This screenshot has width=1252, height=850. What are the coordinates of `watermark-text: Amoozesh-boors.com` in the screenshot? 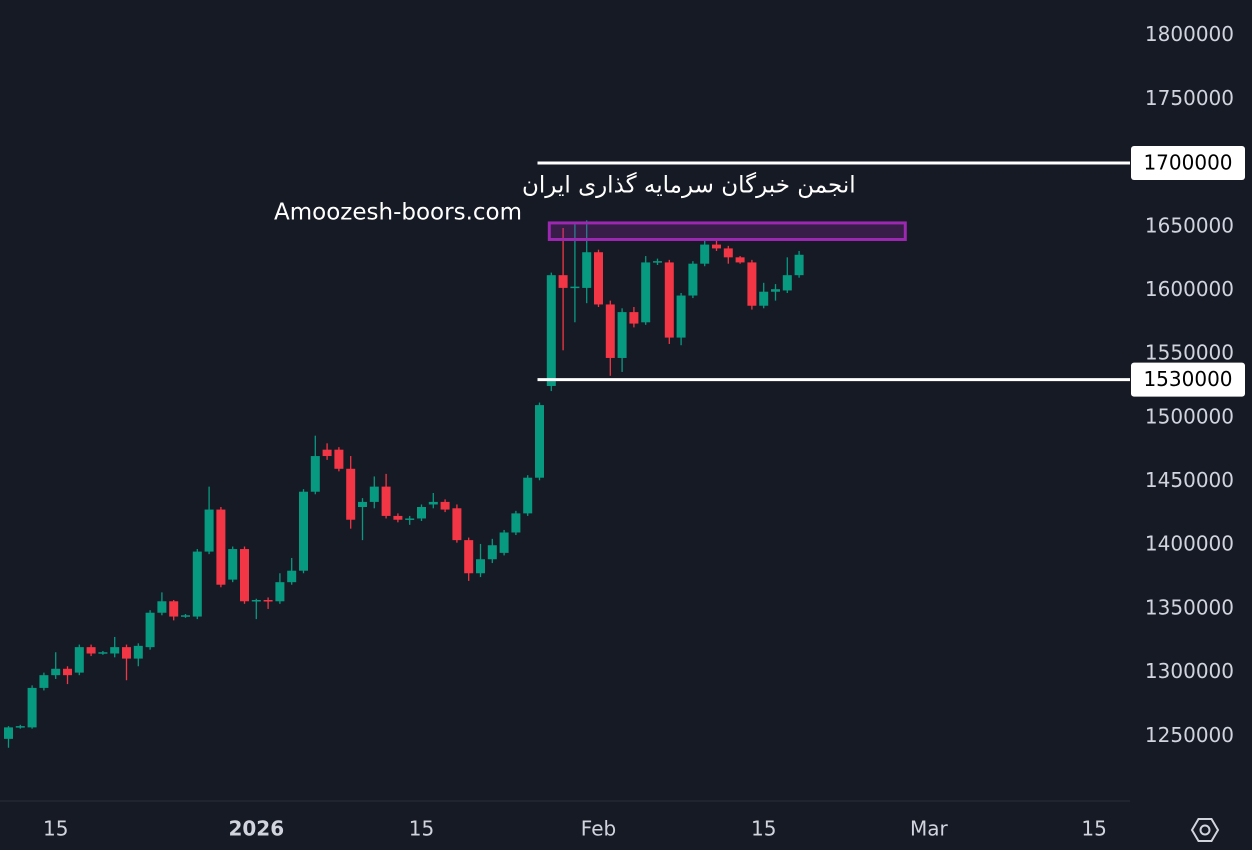 It's located at (398, 213).